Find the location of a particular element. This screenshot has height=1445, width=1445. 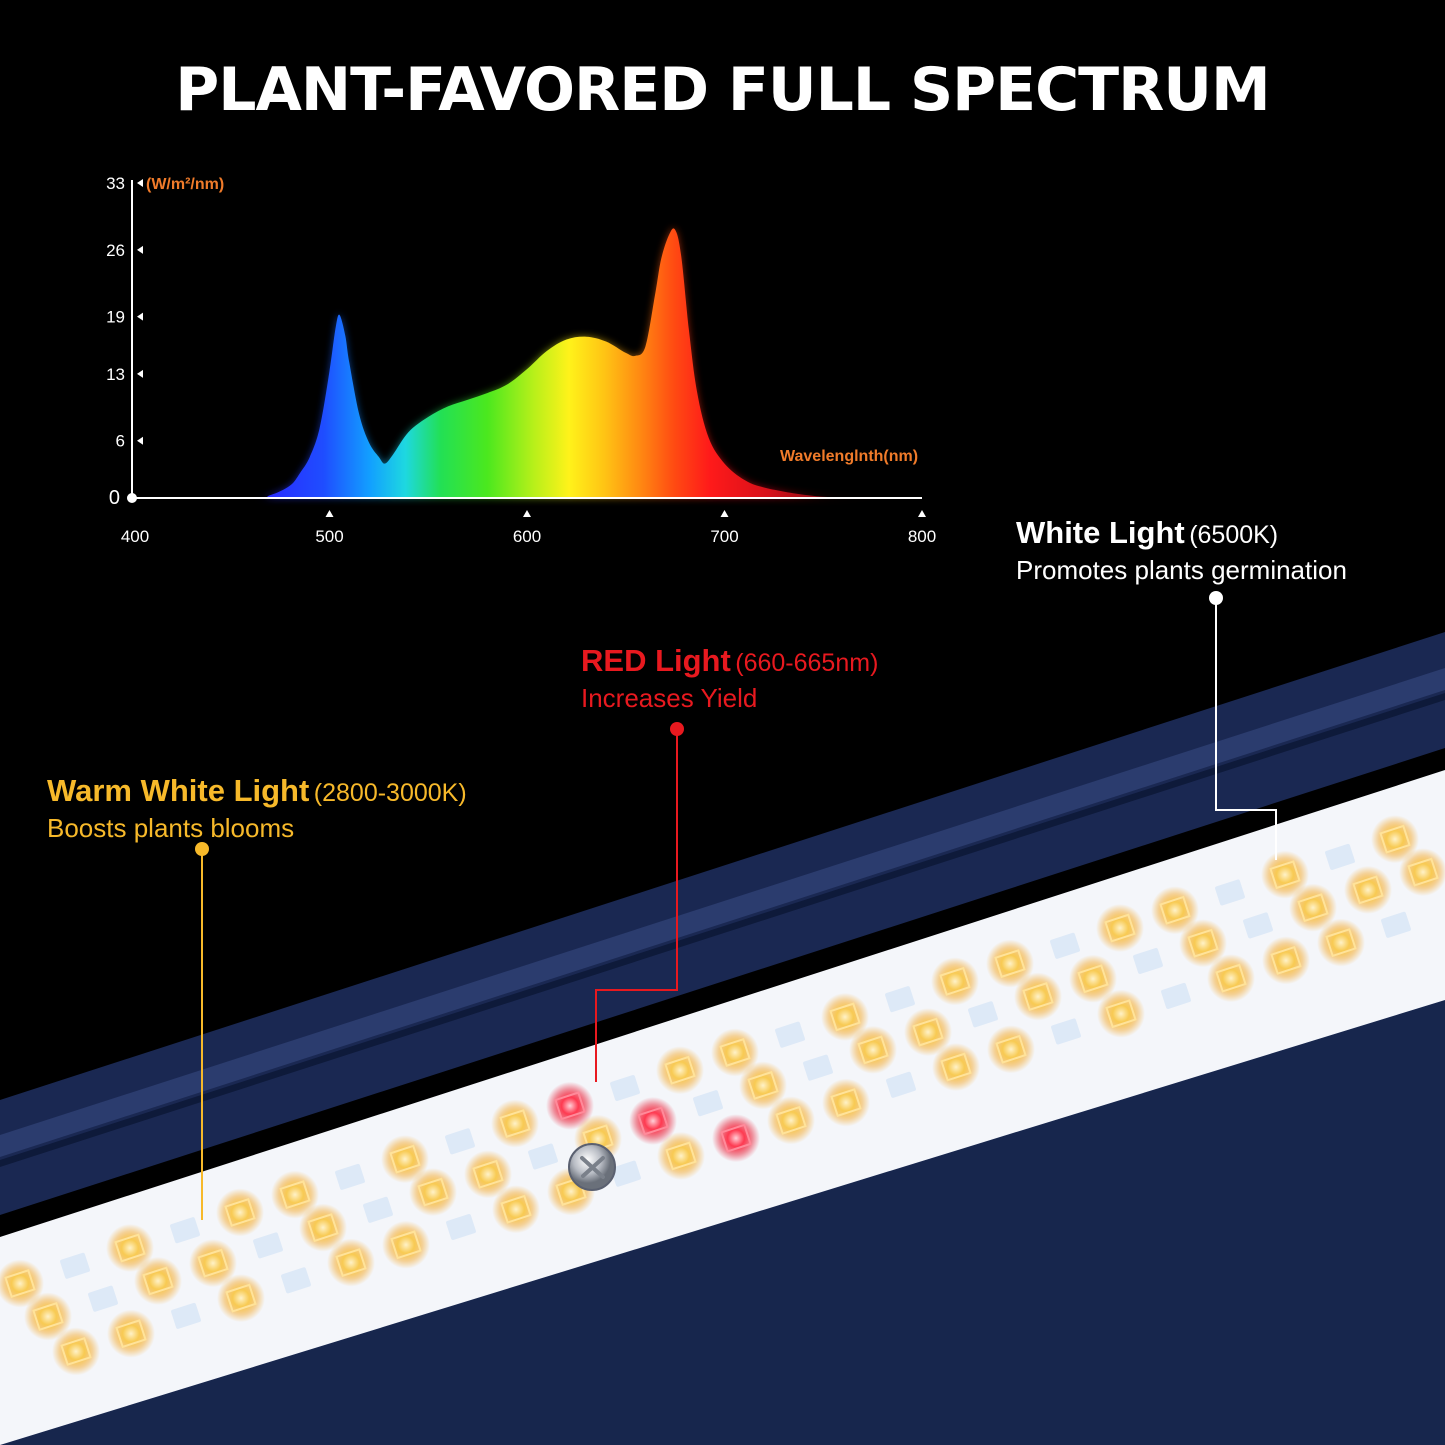

x-axis-ticks: 400 500 600 700 800 is located at coordinates (528, 528).